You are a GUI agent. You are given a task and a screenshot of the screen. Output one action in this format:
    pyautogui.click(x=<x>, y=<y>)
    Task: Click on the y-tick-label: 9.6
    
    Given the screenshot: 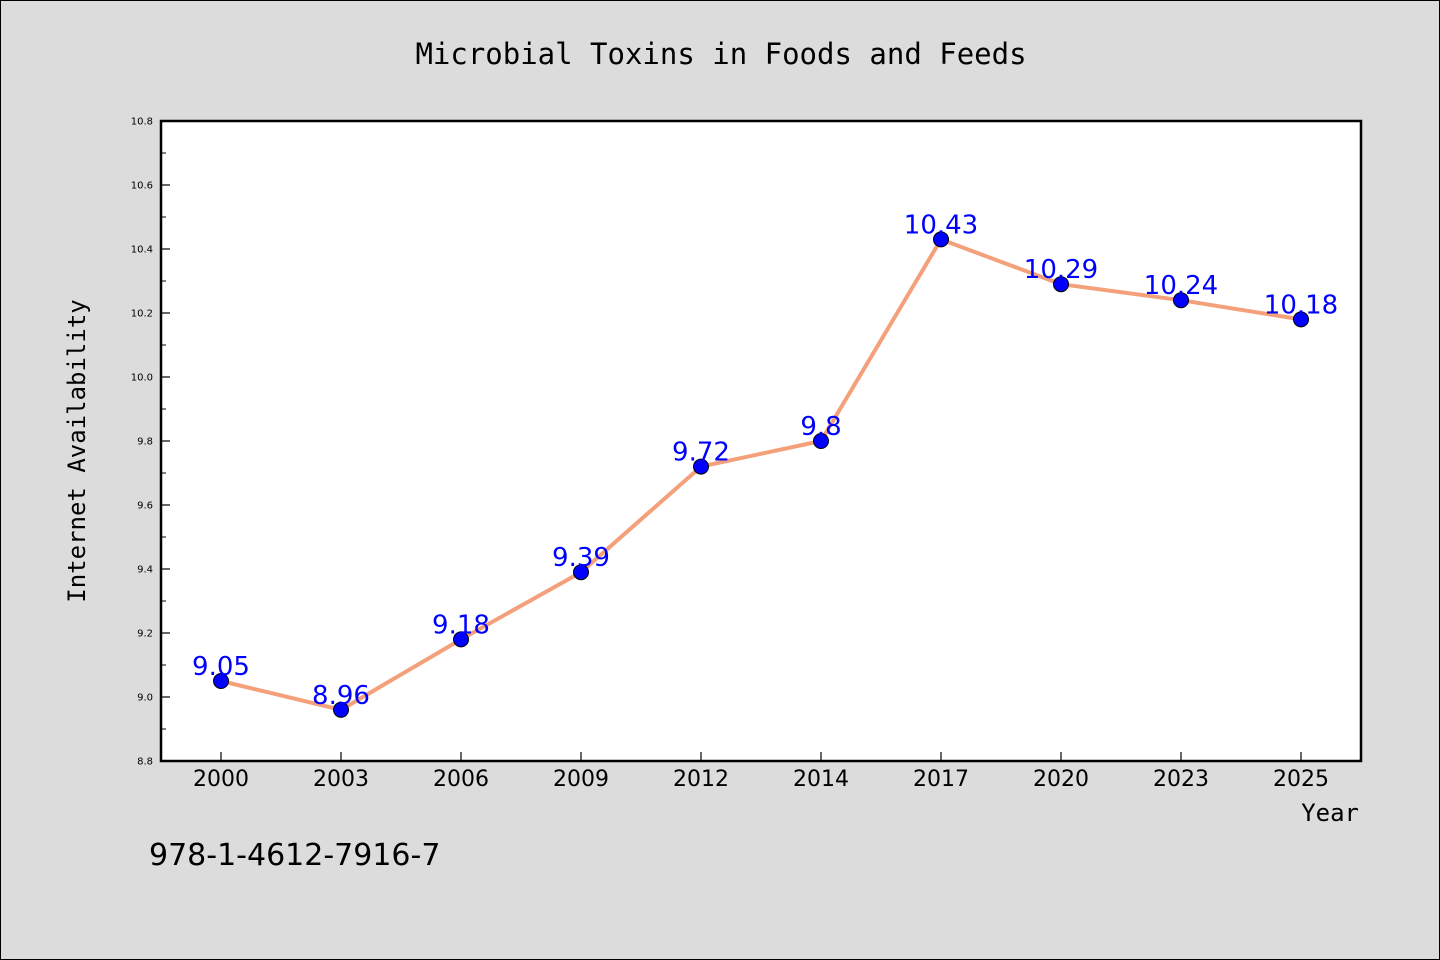 What is the action you would take?
    pyautogui.click(x=145, y=506)
    